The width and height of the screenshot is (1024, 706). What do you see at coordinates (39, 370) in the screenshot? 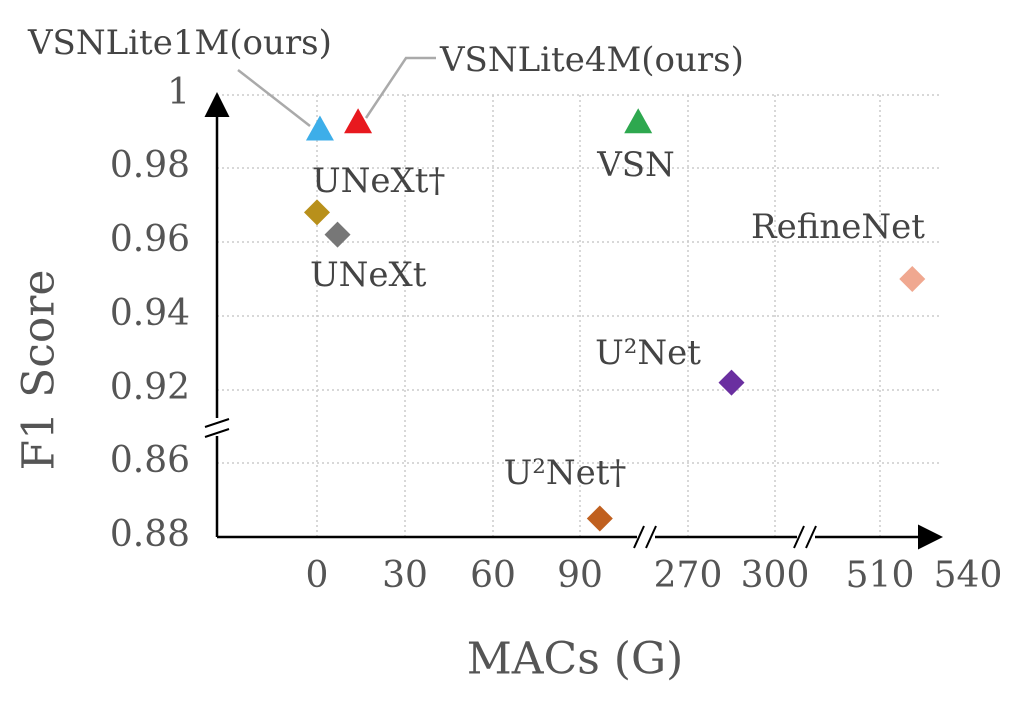
I see `y-axis-label: F1 Score` at bounding box center [39, 370].